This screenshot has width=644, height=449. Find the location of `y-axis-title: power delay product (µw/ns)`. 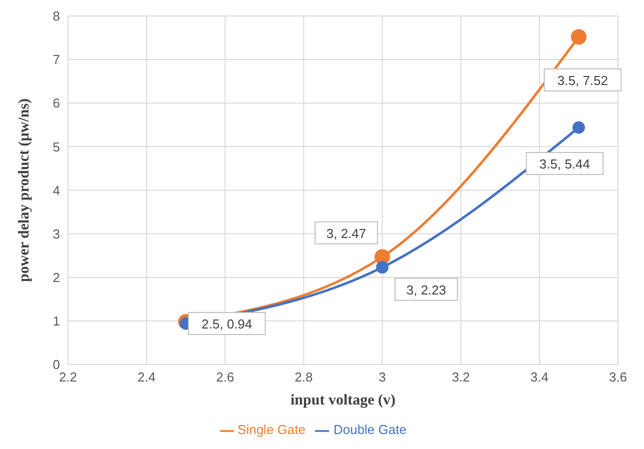

y-axis-title: power delay product (µw/ns) is located at coordinates (24, 190).